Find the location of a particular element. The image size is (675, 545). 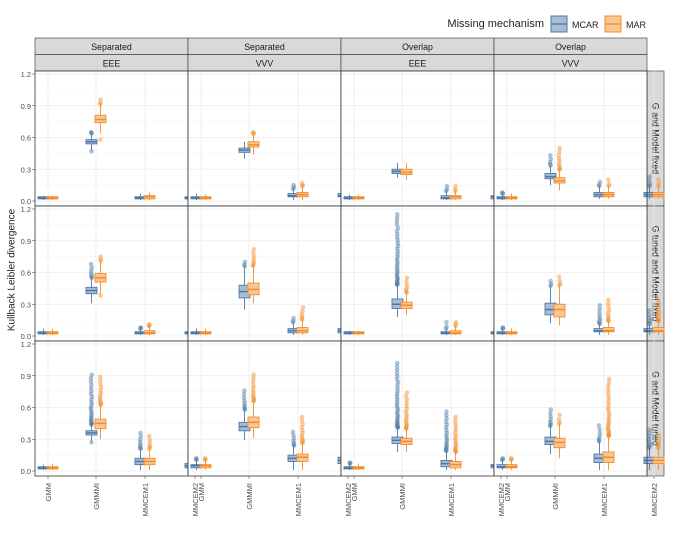

panel-r1-c2 is located at coordinates (273, 138).